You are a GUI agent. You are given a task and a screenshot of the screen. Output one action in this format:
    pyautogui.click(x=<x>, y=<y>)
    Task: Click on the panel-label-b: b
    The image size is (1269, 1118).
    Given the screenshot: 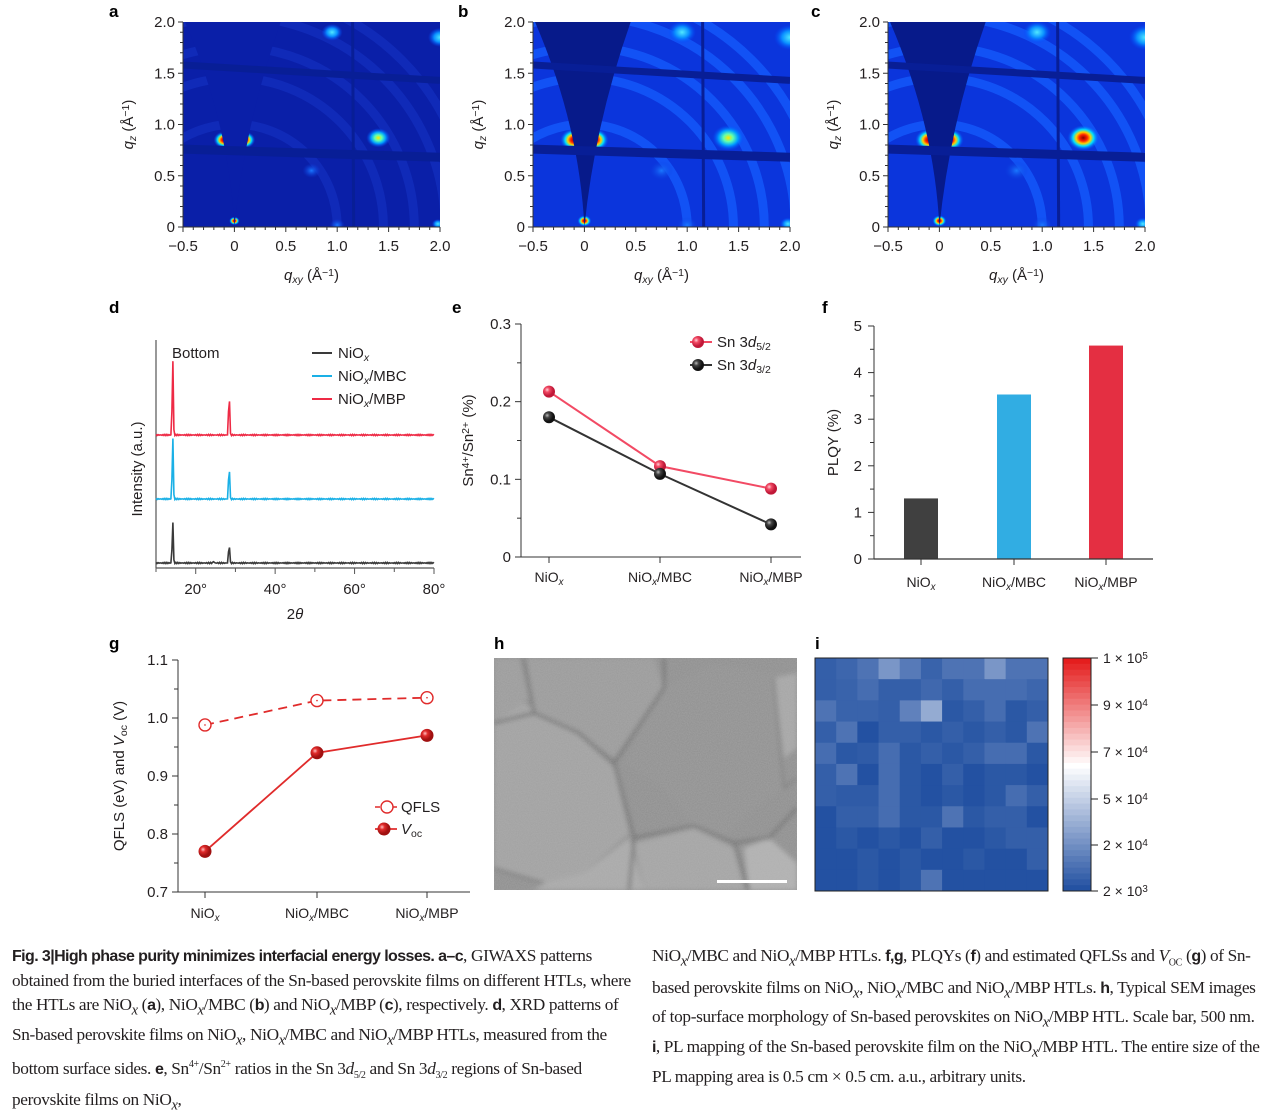 What is the action you would take?
    pyautogui.click(x=463, y=11)
    